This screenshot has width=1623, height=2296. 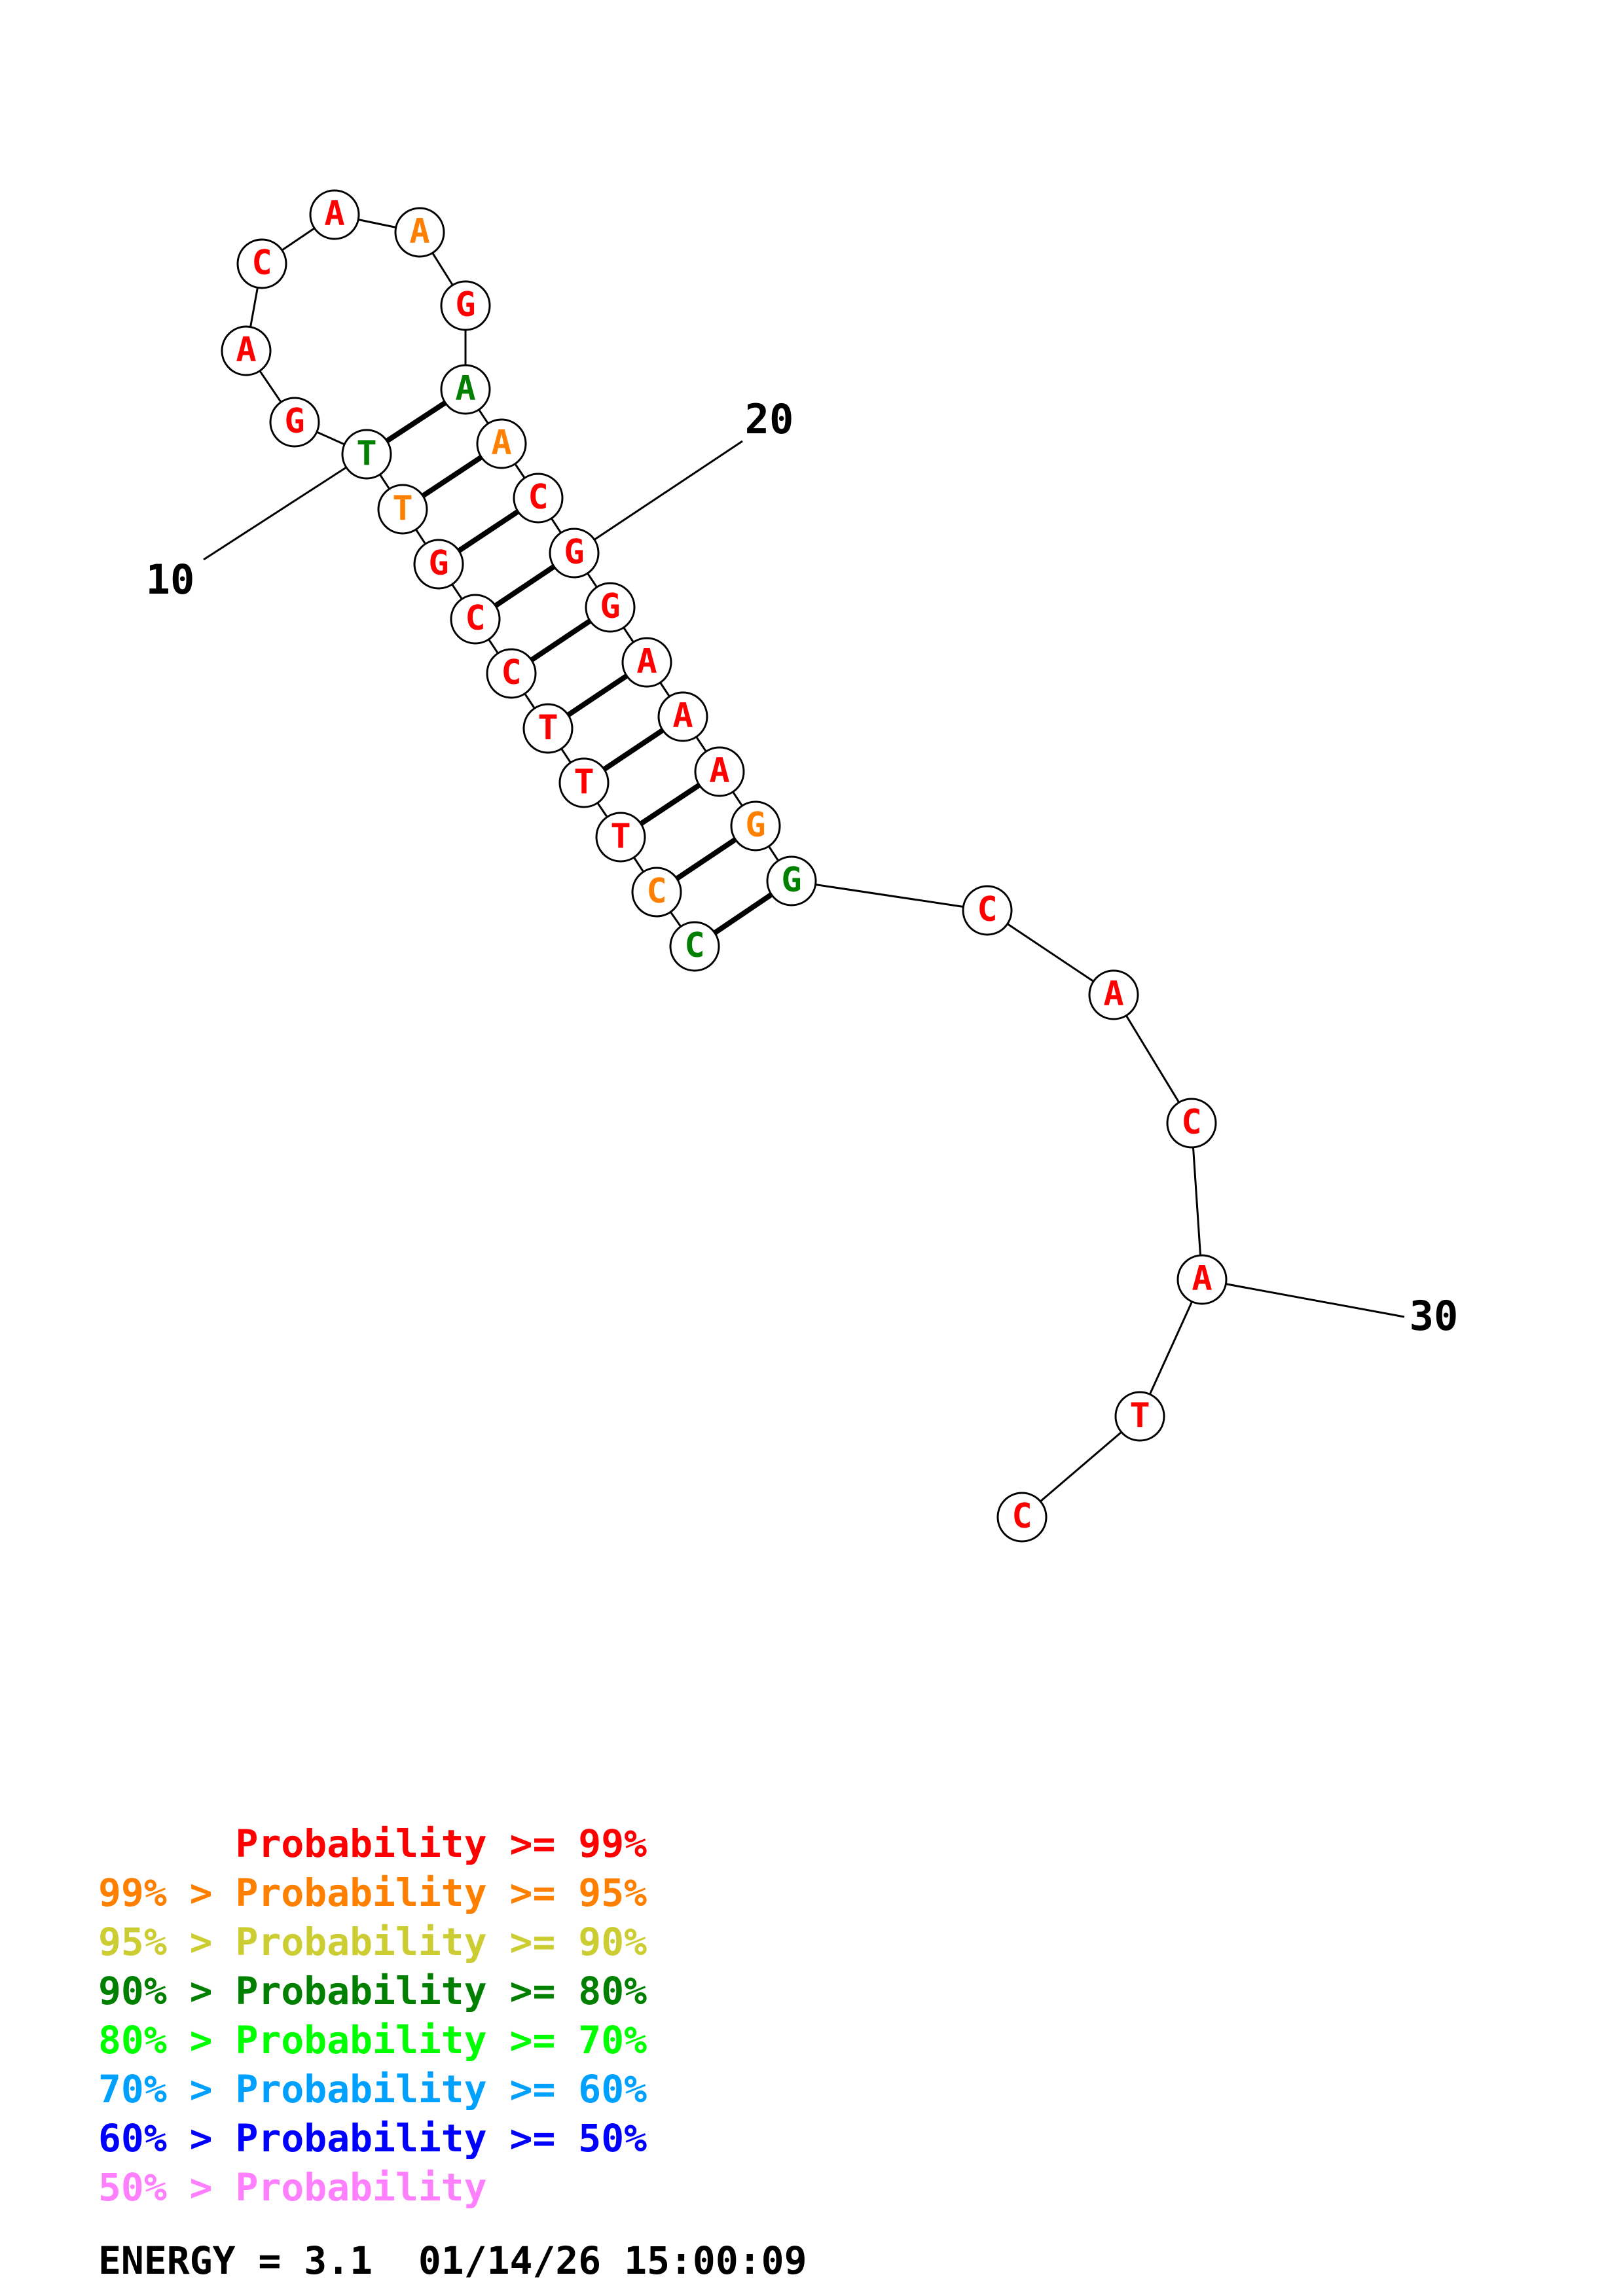 What do you see at coordinates (235, 2260) in the screenshot?
I see `energy-label: ENERGY = 3.1` at bounding box center [235, 2260].